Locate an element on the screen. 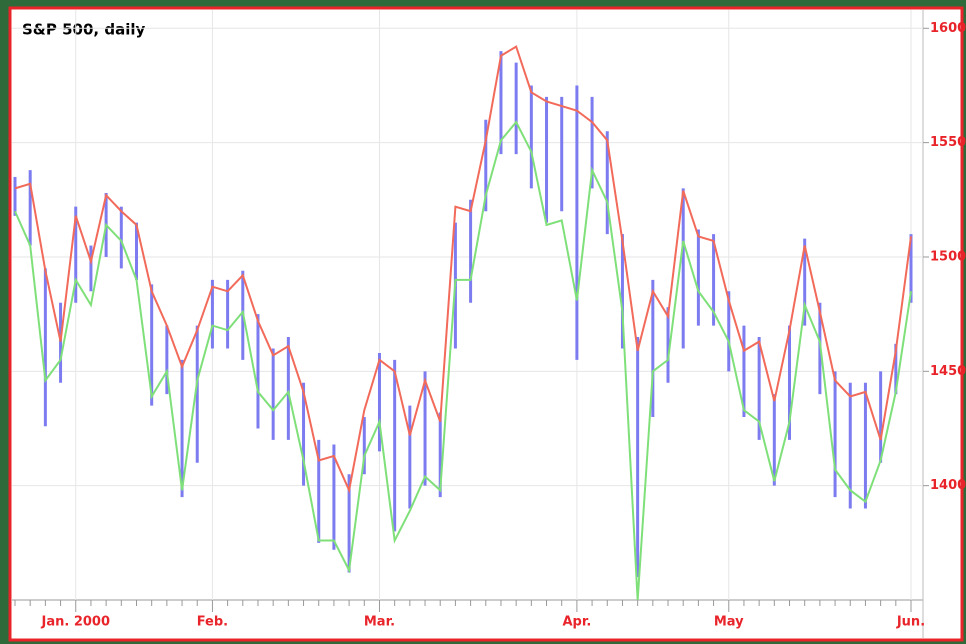  y-tick-label: 1400 is located at coordinates (948, 485).